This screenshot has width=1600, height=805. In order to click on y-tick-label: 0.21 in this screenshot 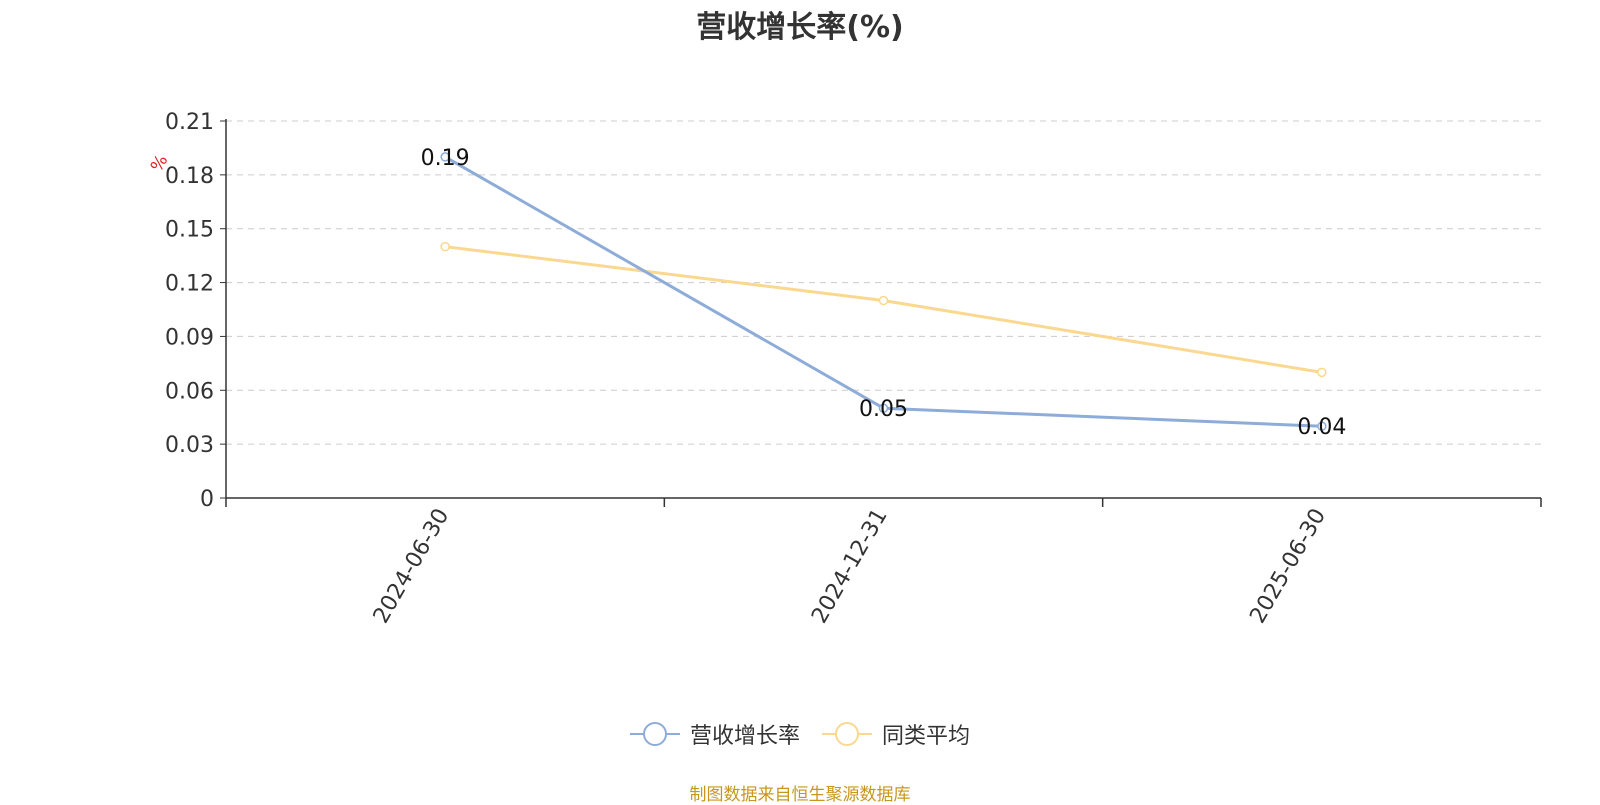, I will do `click(189, 122)`.